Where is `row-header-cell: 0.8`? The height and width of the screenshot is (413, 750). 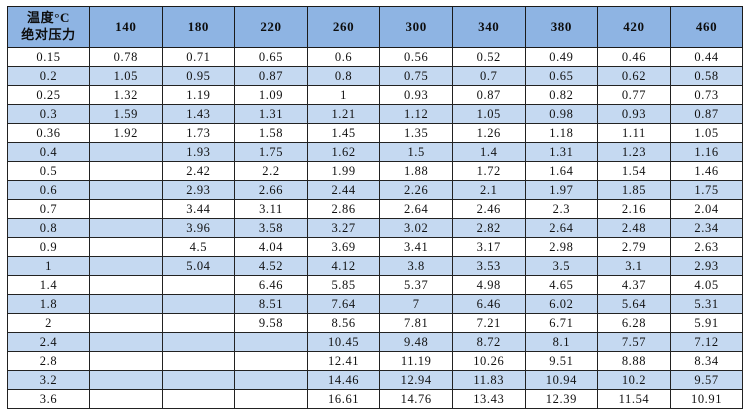
row-header-cell: 0.8 is located at coordinates (48, 228).